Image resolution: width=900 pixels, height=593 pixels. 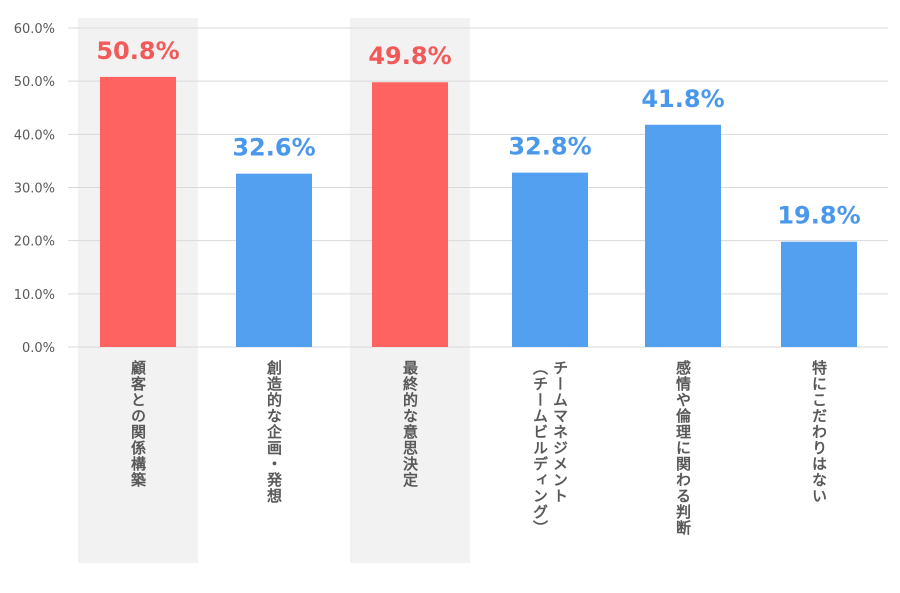 I want to click on category-label: 感情や倫理に関わる判断, so click(x=683, y=448).